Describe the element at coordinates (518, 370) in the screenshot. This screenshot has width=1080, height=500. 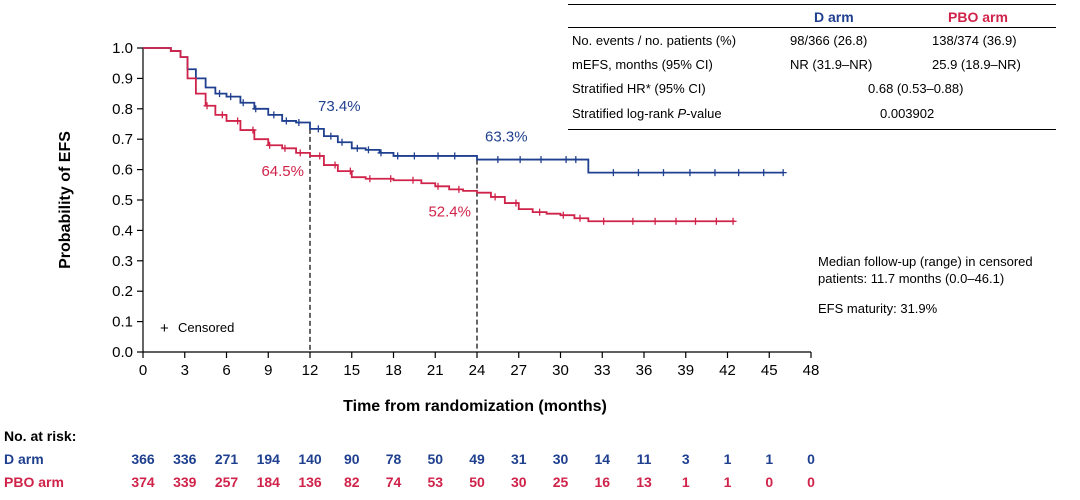
I see `x-tick-label: 27` at that location.